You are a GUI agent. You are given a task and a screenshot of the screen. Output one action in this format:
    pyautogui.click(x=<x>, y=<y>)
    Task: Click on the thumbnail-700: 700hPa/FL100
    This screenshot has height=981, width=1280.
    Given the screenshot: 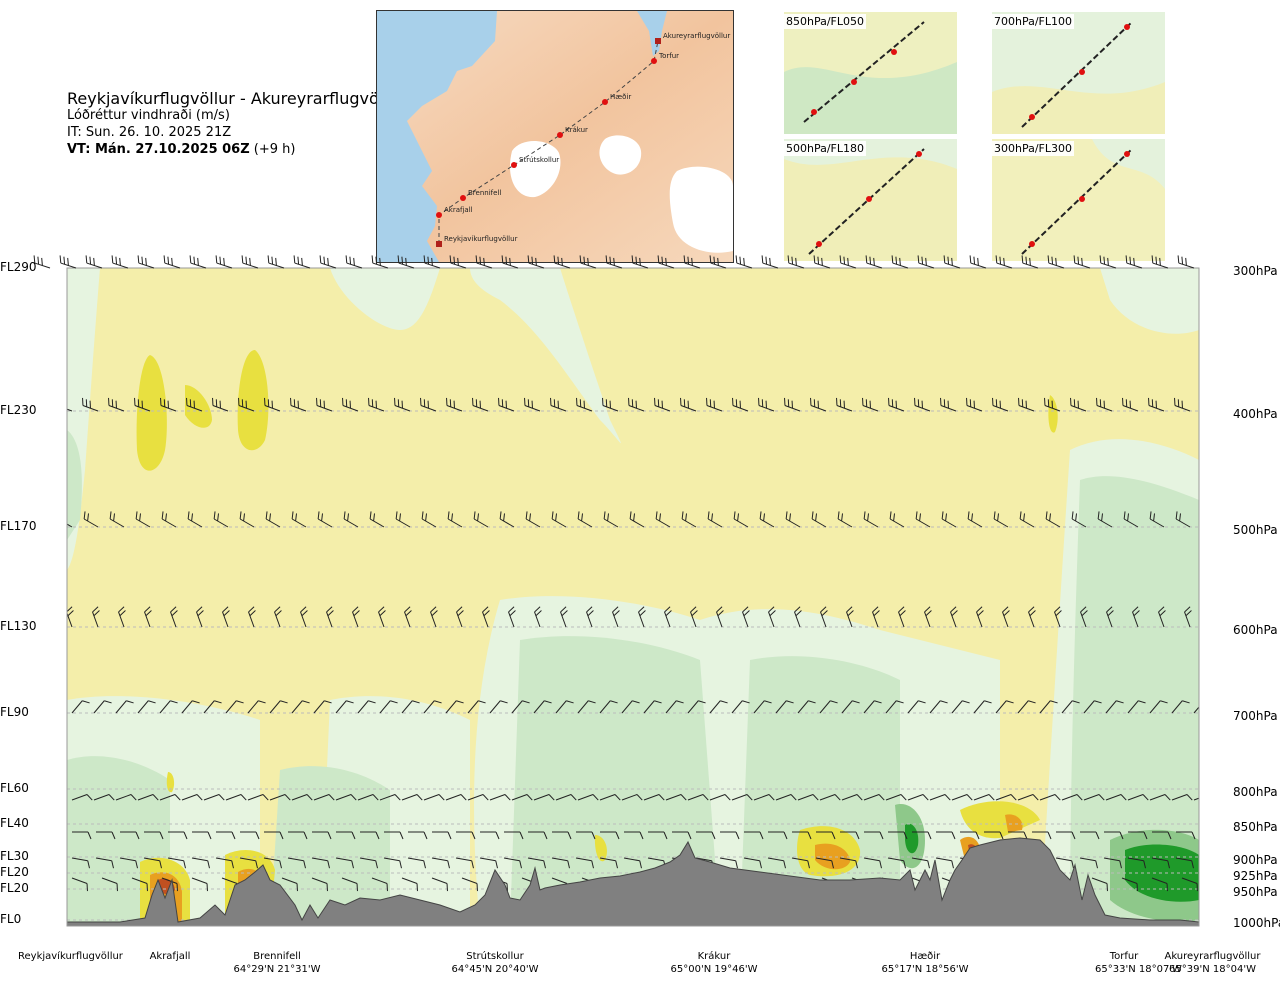 What is the action you would take?
    pyautogui.click(x=1078, y=73)
    